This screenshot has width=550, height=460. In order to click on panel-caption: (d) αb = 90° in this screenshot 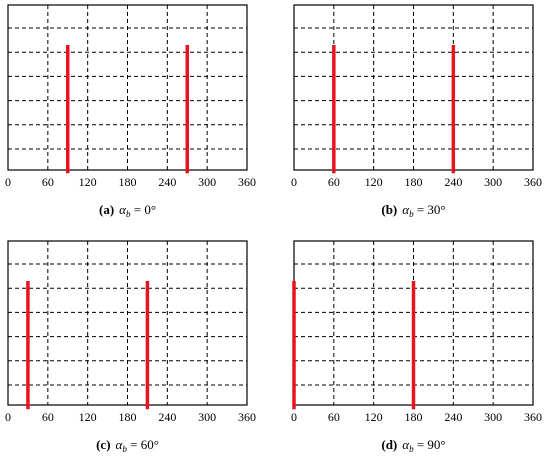, I will do `click(413, 445)`.